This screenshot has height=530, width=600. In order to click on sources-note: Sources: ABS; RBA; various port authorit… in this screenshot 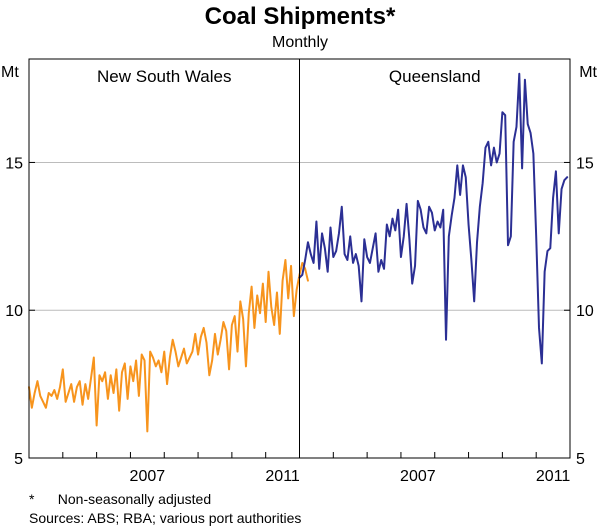, I will do `click(165, 518)`.